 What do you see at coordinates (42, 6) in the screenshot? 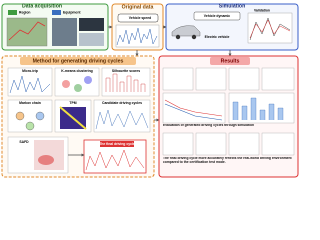
I see `acquisition-title: Data acquisition` at bounding box center [42, 6].